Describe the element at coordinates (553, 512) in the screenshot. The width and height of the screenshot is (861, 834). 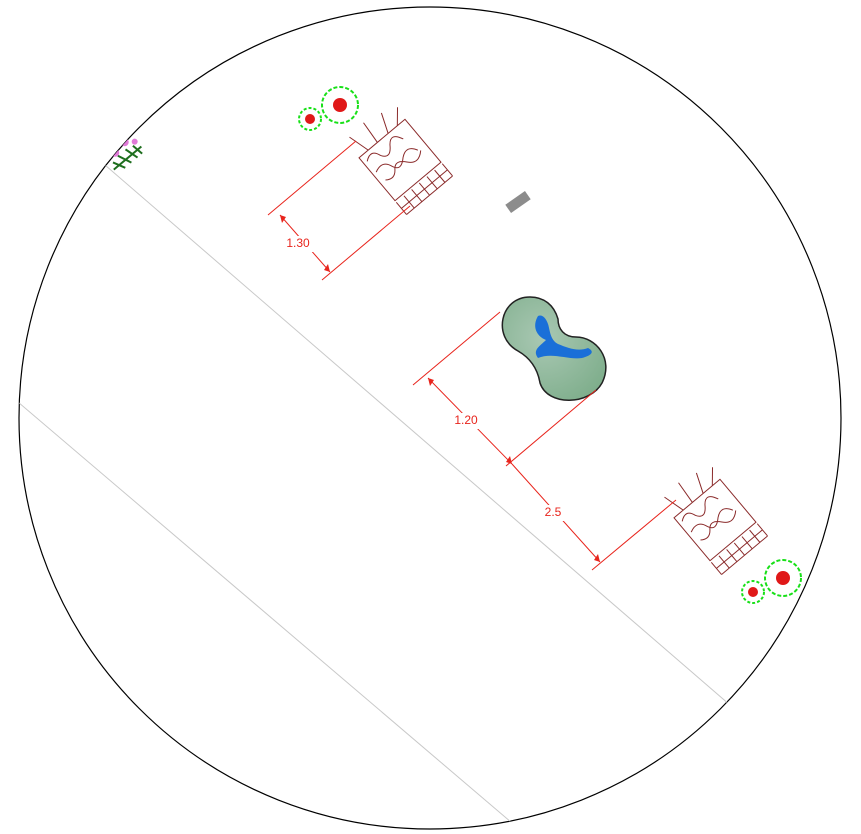
I see `dimension-label: 2.5` at that location.